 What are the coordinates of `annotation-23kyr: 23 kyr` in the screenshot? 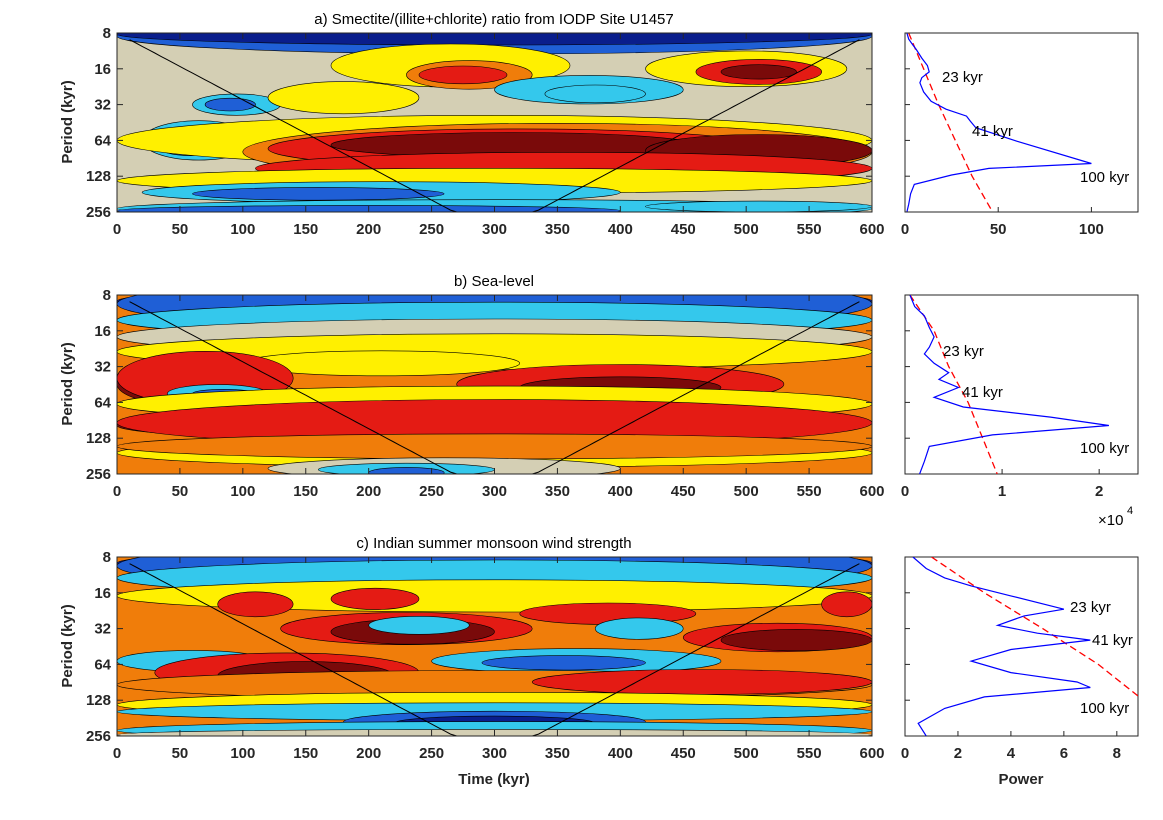 It's located at (963, 351).